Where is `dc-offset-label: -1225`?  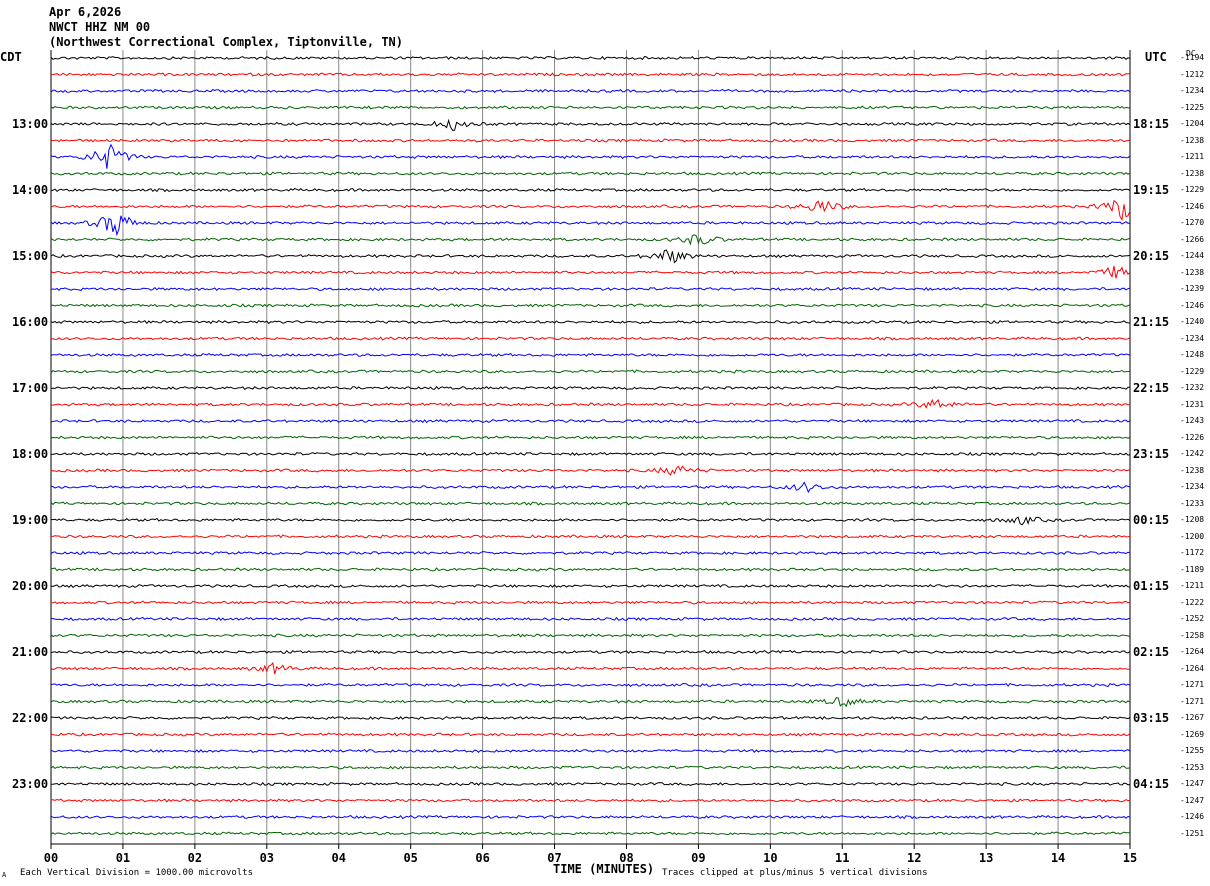 dc-offset-label: -1225 is located at coordinates (1192, 107).